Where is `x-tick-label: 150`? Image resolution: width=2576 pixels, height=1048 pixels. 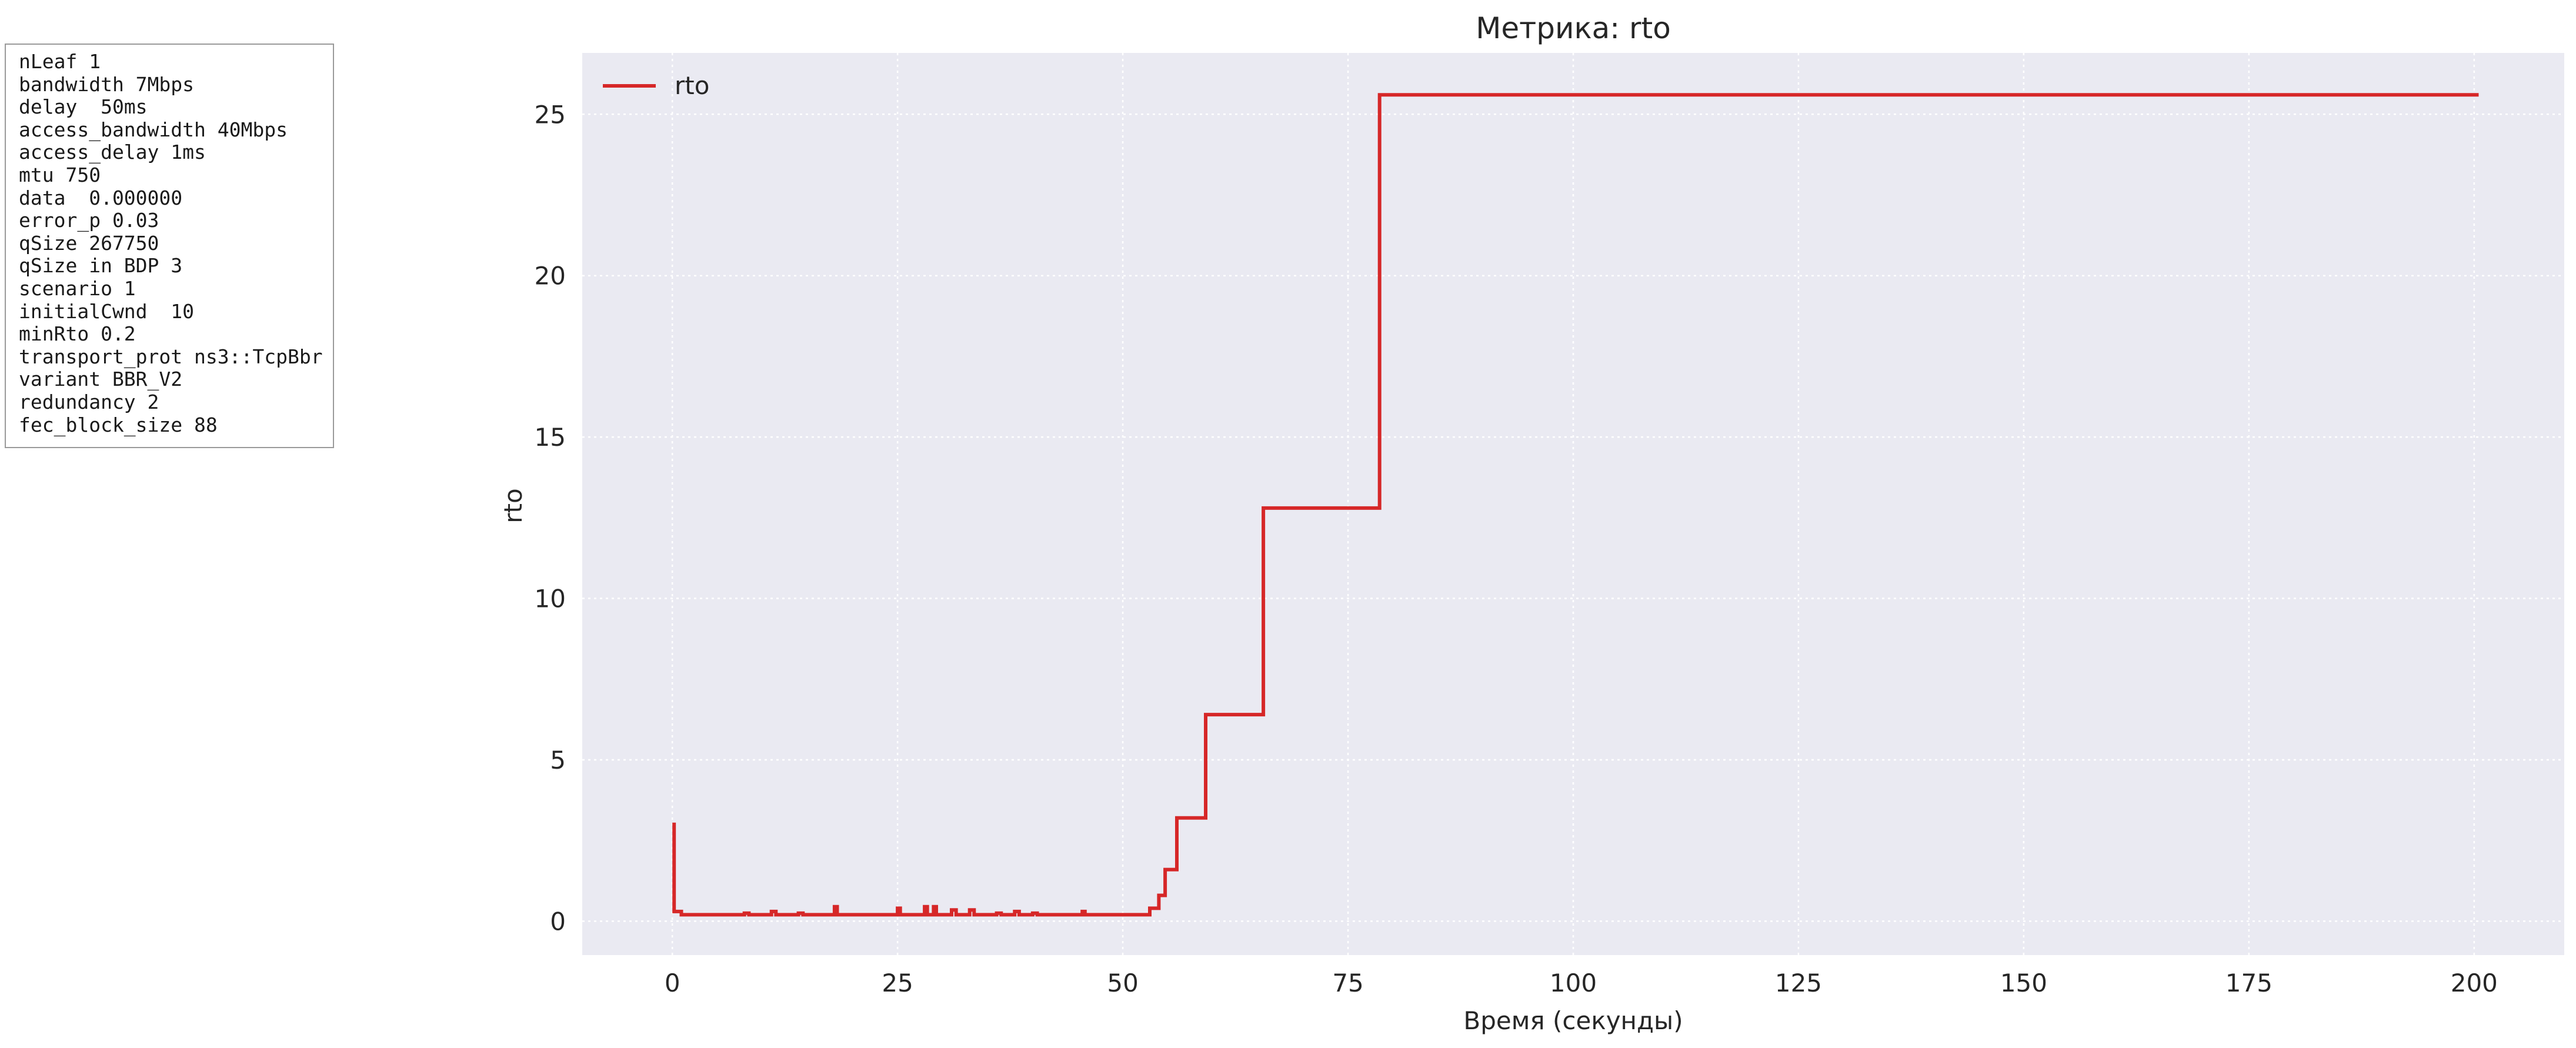 x-tick-label: 150 is located at coordinates (2023, 983).